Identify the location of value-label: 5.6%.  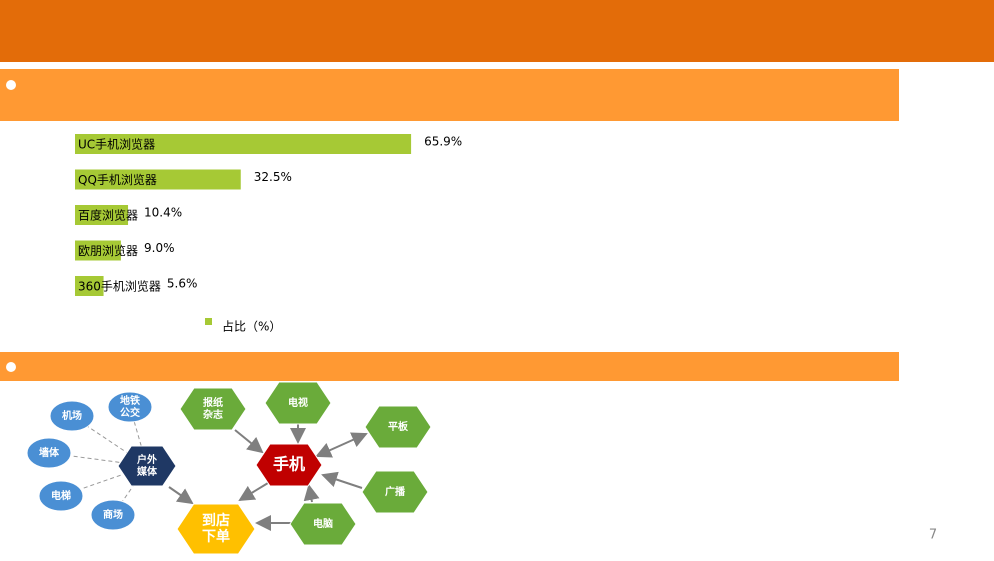
(182, 284).